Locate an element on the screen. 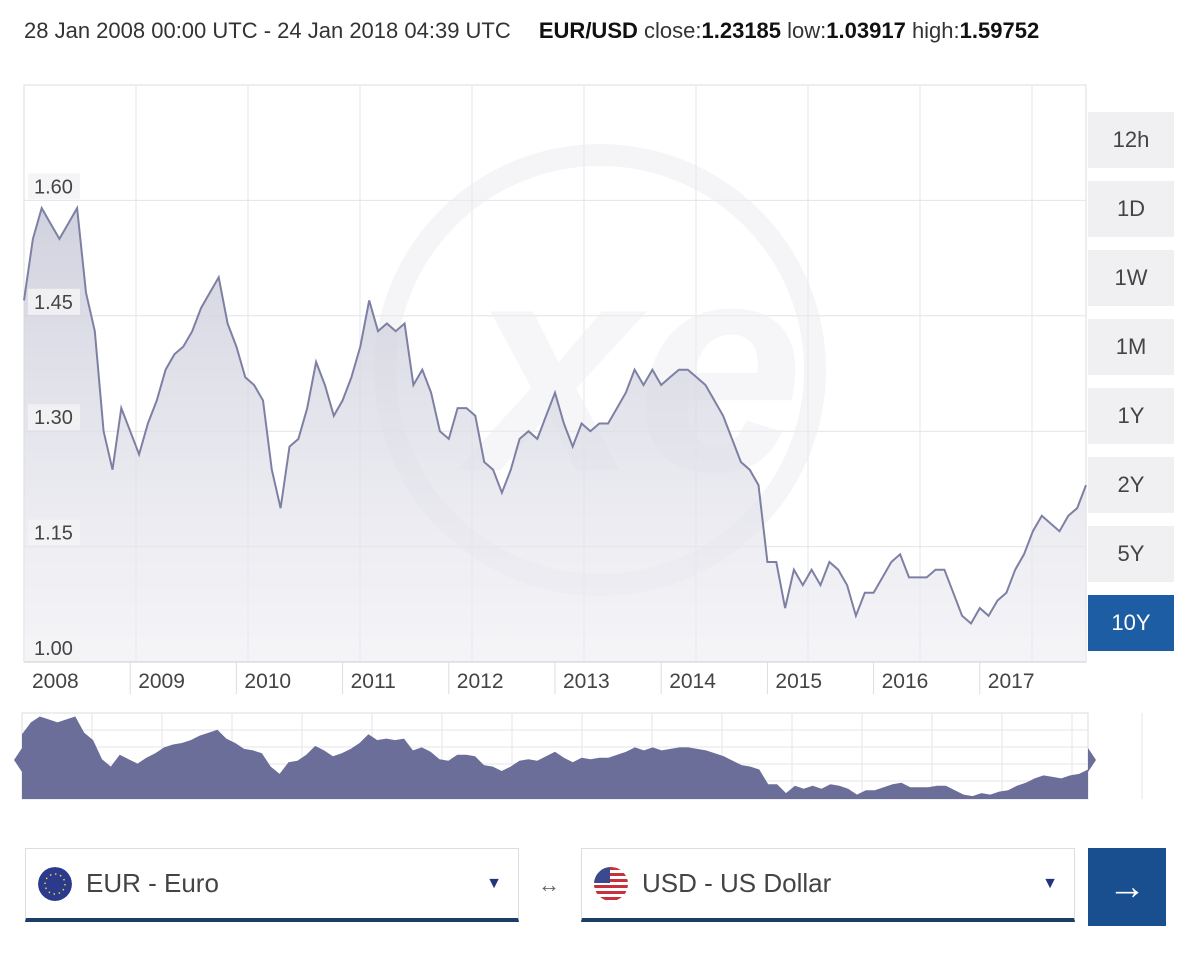 The image size is (1200, 960). from-currency-label: EUR - Euro is located at coordinates (152, 883).